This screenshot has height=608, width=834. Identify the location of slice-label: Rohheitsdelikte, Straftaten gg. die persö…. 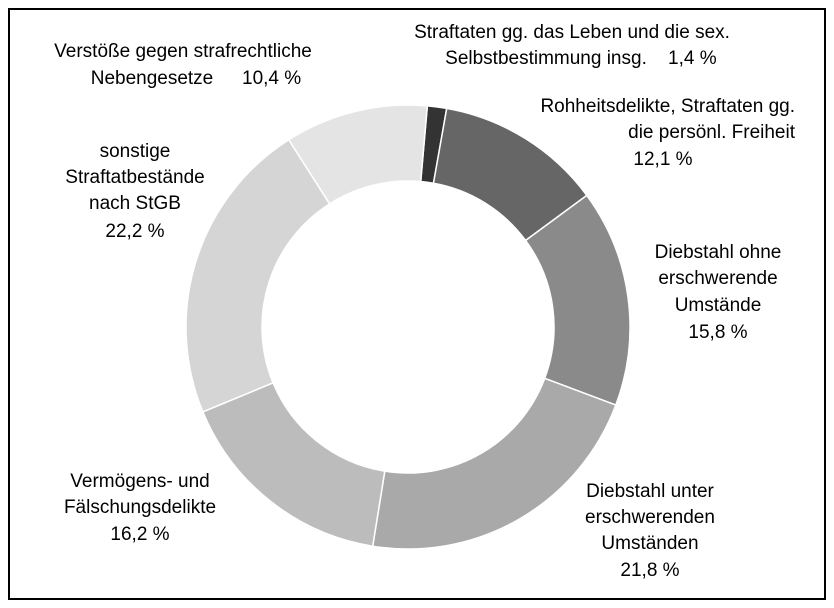
(667, 119).